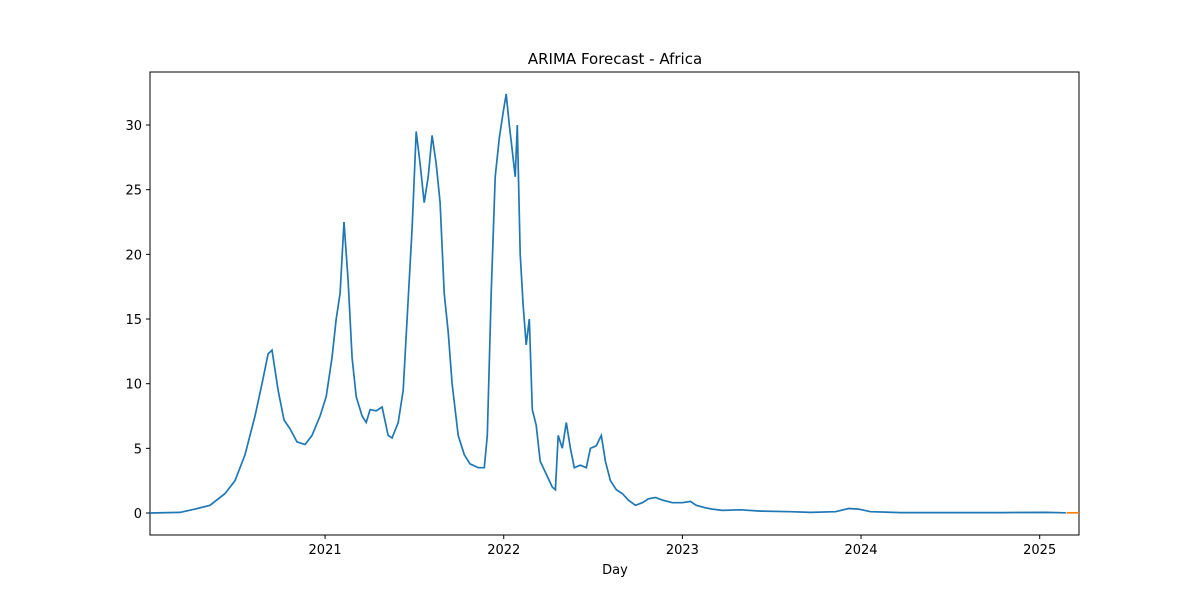 The width and height of the screenshot is (1200, 600). What do you see at coordinates (133, 126) in the screenshot?
I see `y-tick-label: 30` at bounding box center [133, 126].